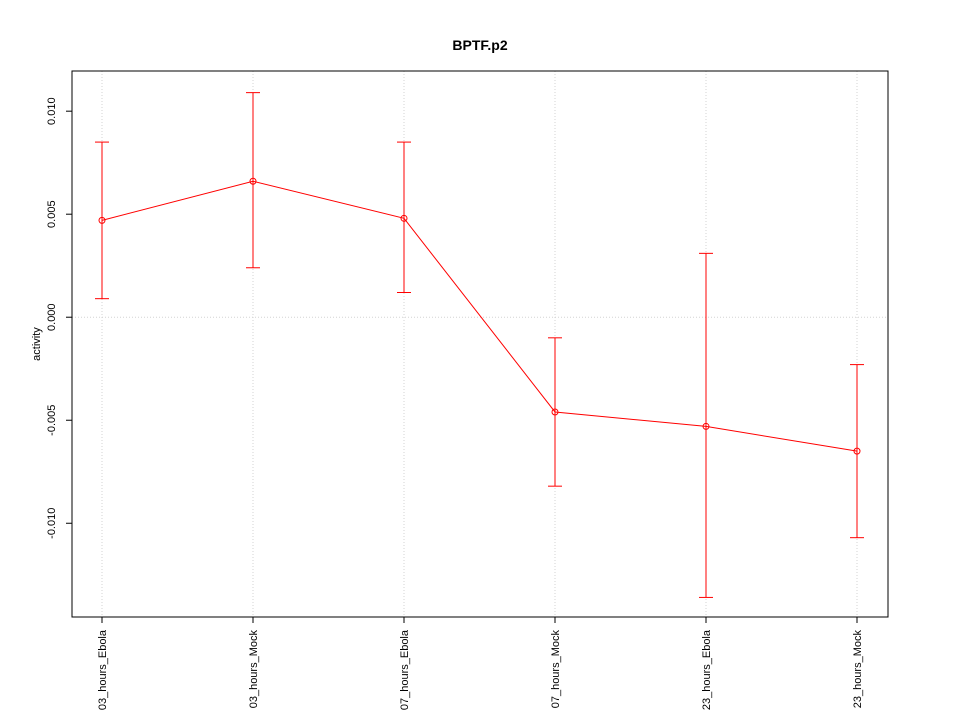 The width and height of the screenshot is (960, 720). Describe the element at coordinates (59, 318) in the screenshot. I see `y-axis: -0.010 -0.005 0.000 0.005 0.010` at that location.